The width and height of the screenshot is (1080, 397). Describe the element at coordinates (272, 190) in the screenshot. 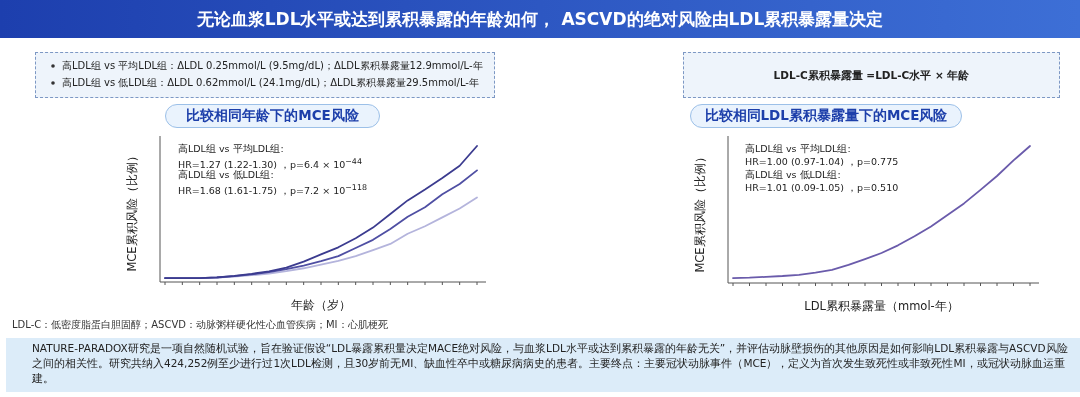

I see `annotation: HR=1.68 (1.61-1.75) ，p=7.2 × 10$^{−118}$` at that location.